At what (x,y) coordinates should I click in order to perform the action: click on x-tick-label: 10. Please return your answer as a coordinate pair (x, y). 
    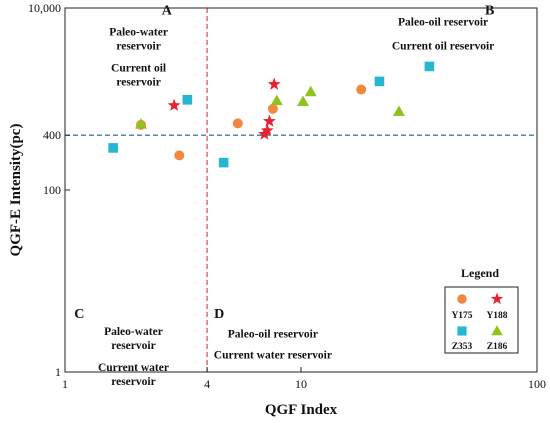
    Looking at the image, I should click on (301, 384).